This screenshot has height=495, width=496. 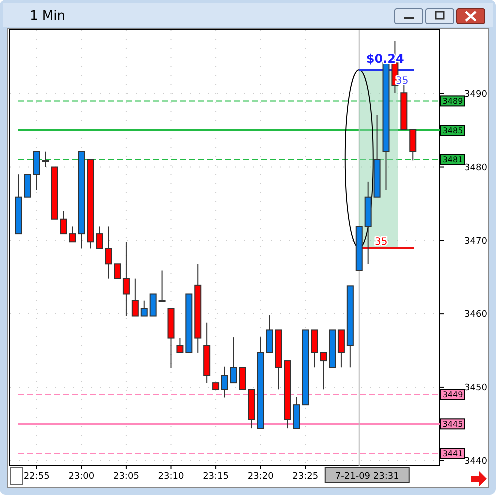 I want to click on x-tick-label: 23:25, so click(x=305, y=477).